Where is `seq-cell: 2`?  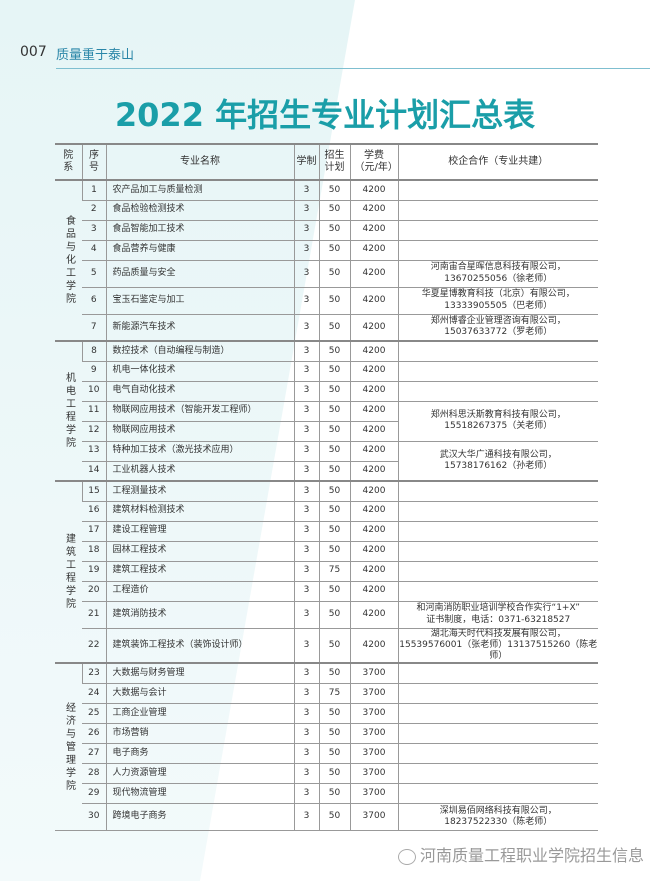
seq-cell: 2 is located at coordinates (94, 210).